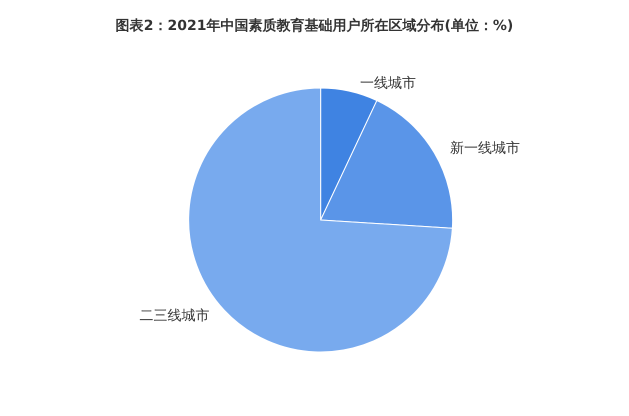 Image resolution: width=629 pixels, height=416 pixels. Describe the element at coordinates (175, 316) in the screenshot. I see `slice-label: 二三线城市` at that location.